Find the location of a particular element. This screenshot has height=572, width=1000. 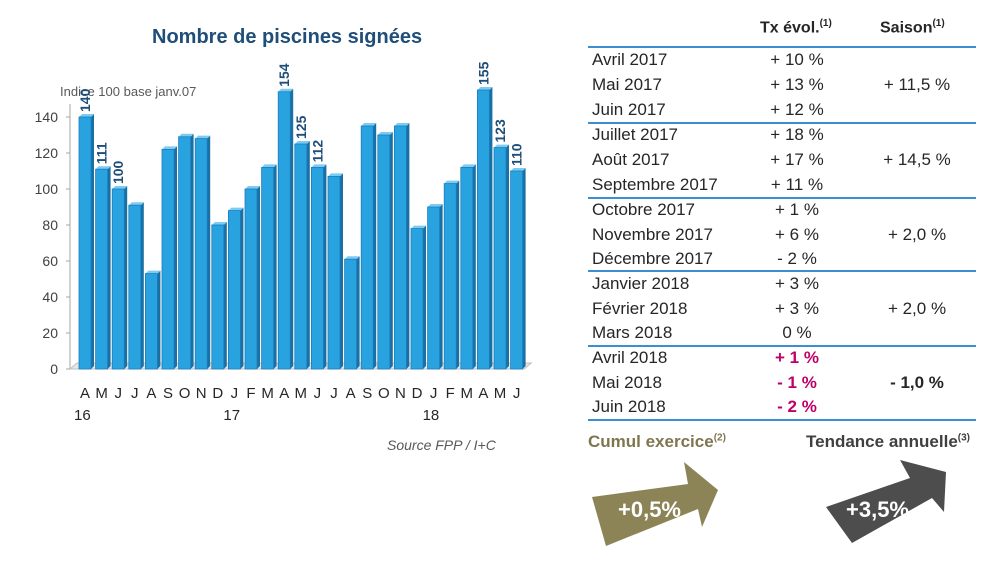

data-label: 123 is located at coordinates (500, 131).